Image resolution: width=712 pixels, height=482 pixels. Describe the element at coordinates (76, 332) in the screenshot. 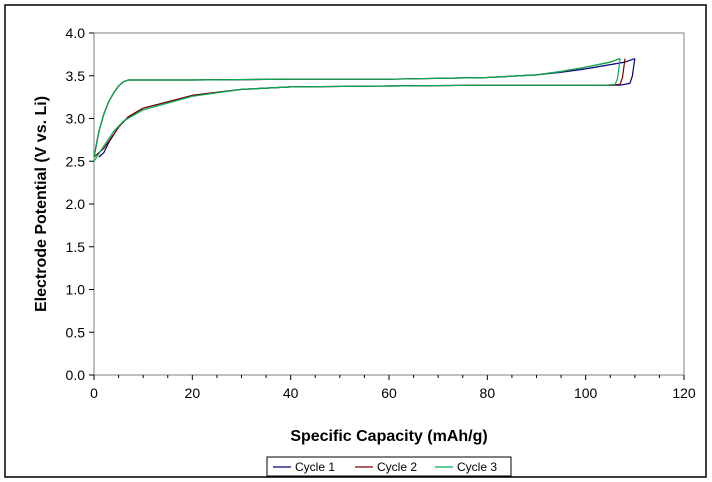

I see `y-tick-label: 0.5` at that location.